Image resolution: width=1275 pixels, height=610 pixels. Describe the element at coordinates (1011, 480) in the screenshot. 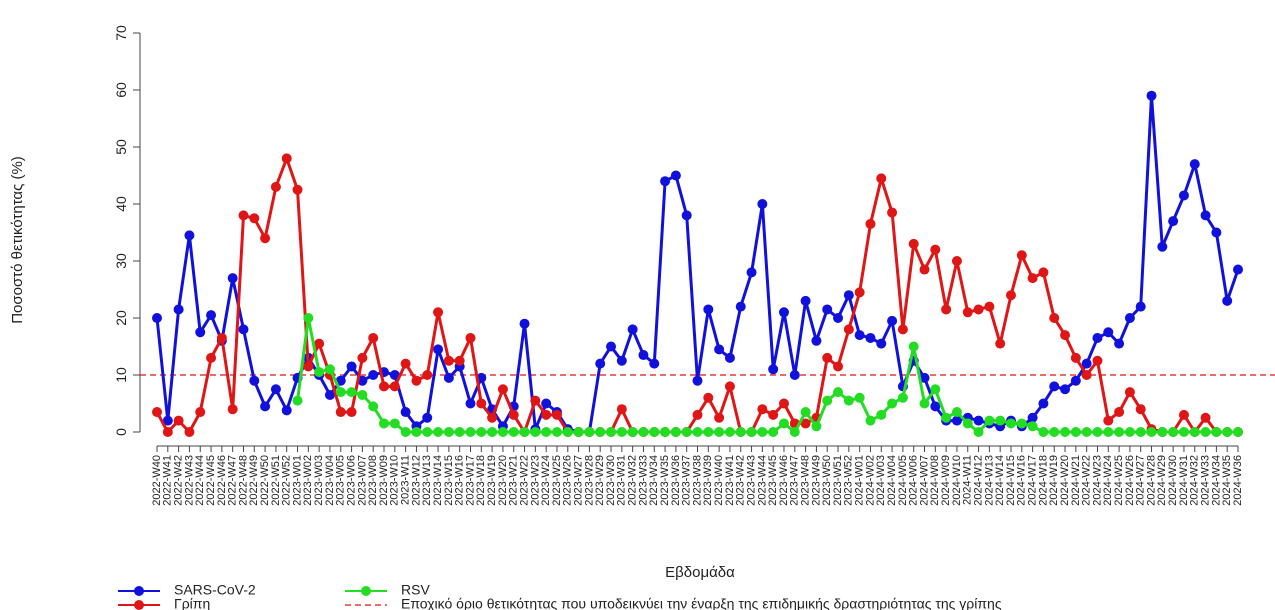

I see `x-tick-label: 2024-W15` at that location.